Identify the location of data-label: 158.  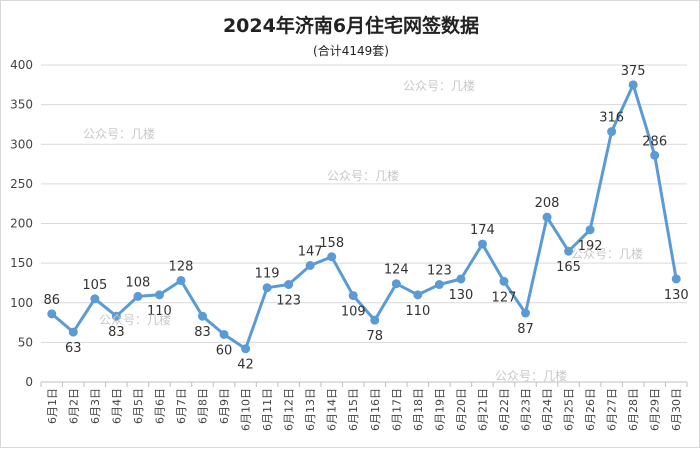
(331, 243).